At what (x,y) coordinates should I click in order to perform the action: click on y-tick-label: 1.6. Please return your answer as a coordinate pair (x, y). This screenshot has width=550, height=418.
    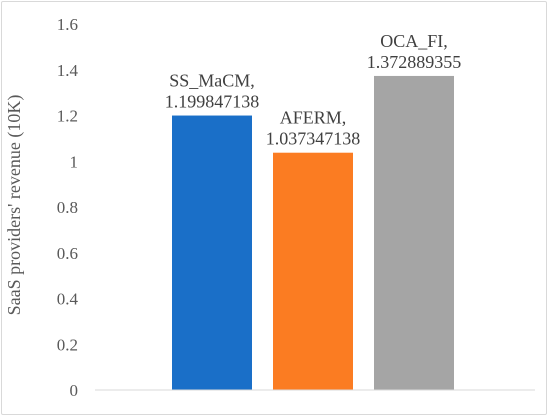
    Looking at the image, I should click on (67, 24).